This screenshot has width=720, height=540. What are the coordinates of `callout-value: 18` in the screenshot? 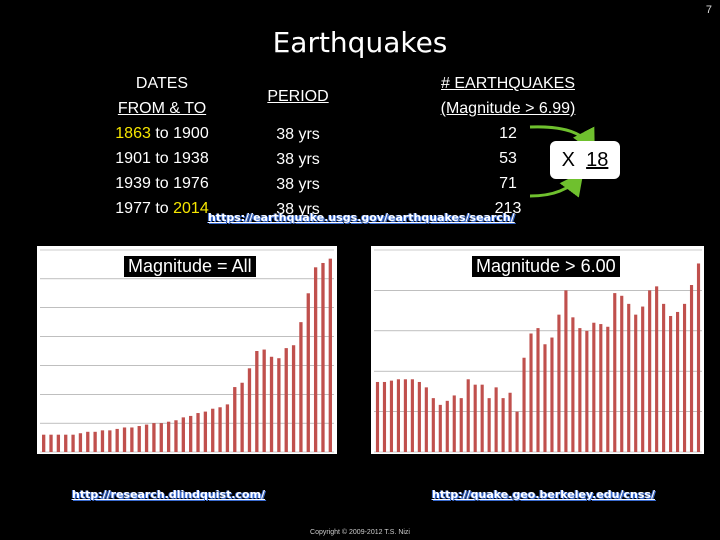 It's located at (597, 160).